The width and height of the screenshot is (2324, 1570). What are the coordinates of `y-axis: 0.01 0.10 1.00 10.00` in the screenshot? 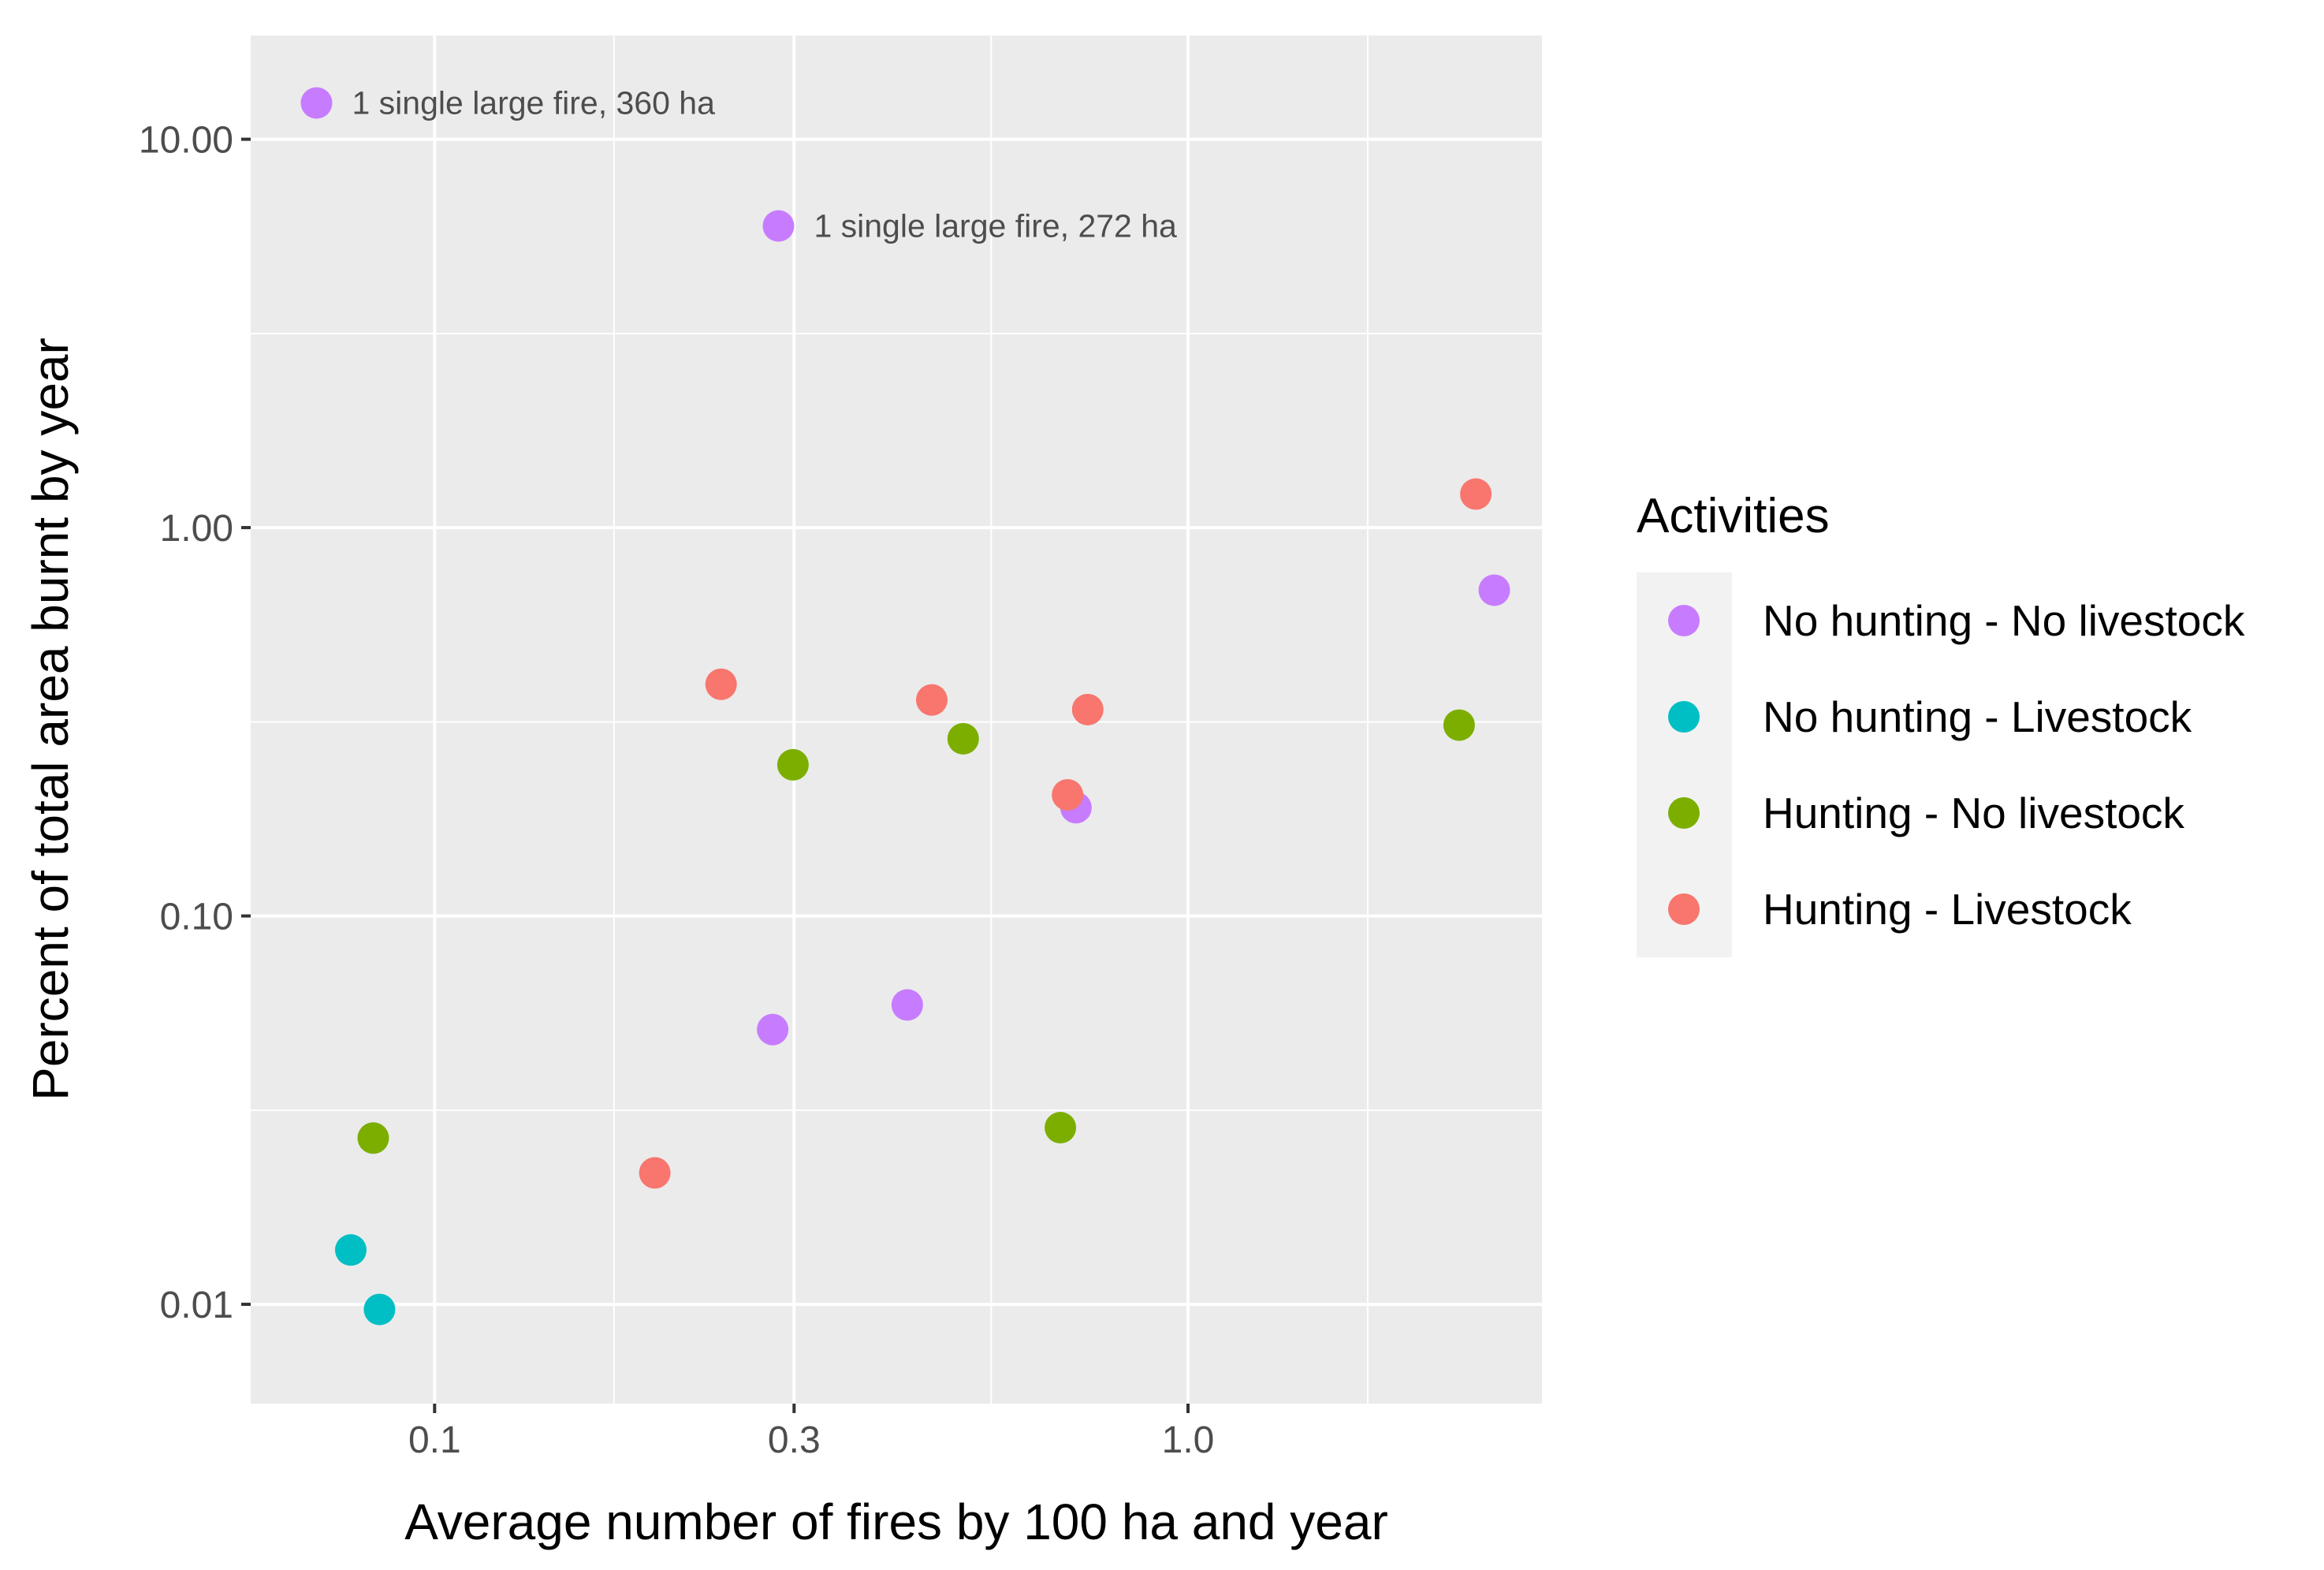 It's located at (195, 723).